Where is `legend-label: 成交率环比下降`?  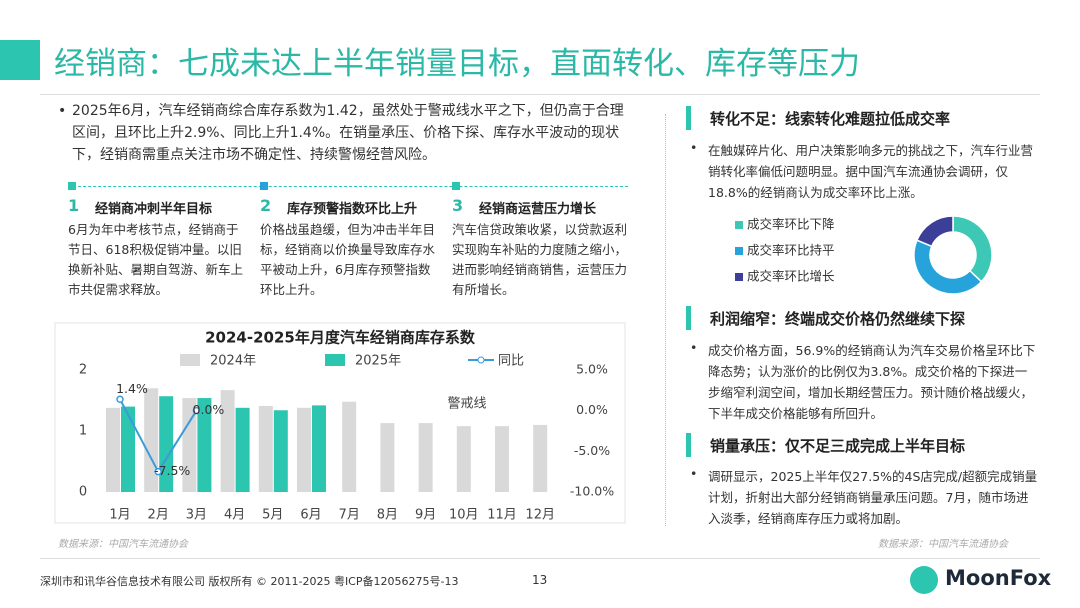 legend-label: 成交率环比下降 is located at coordinates (791, 224).